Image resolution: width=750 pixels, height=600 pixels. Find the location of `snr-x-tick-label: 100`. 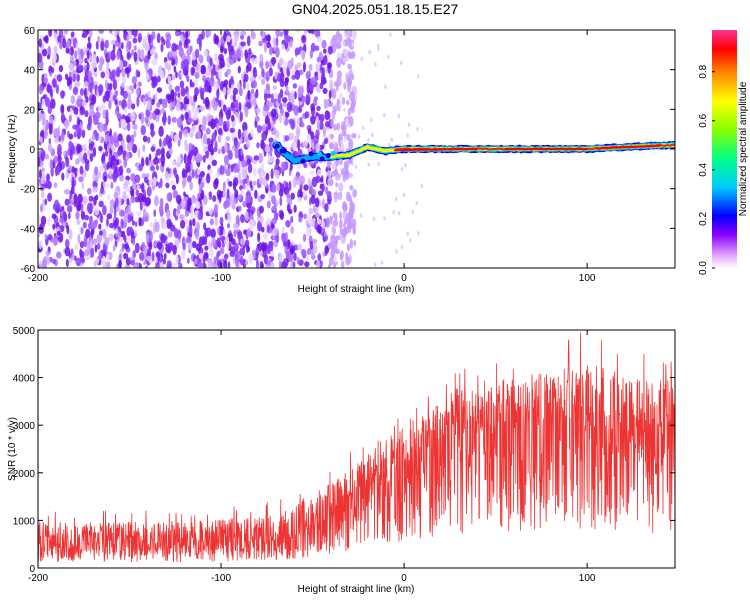

snr-x-tick-label: 100 is located at coordinates (587, 578).